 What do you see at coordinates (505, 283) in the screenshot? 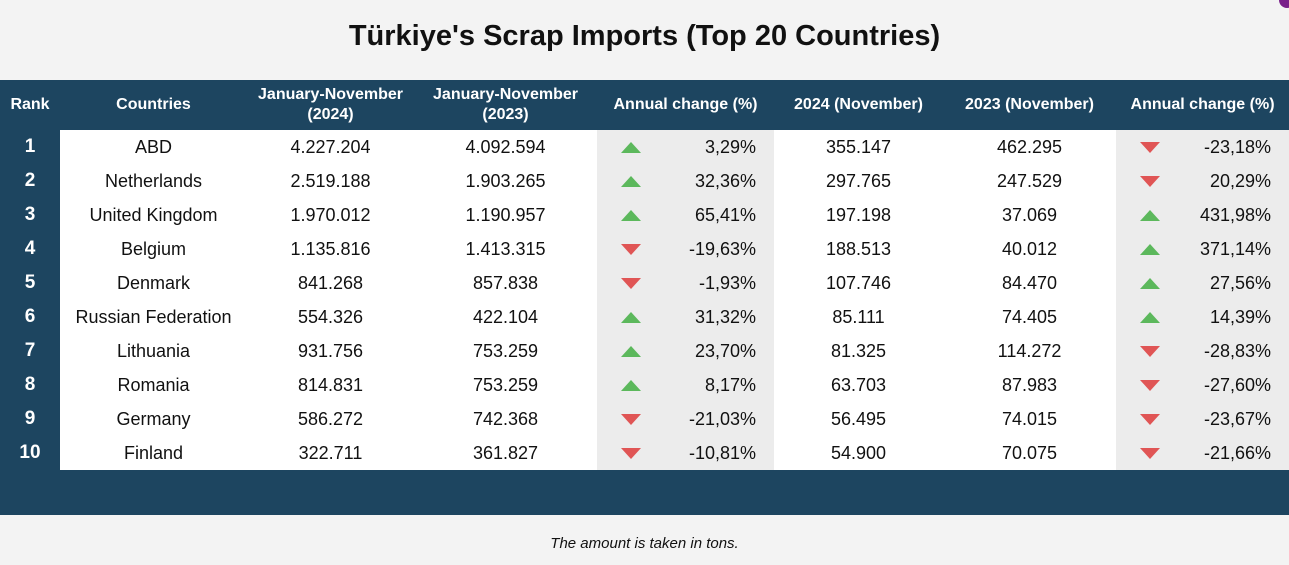
I see `jan-nov-2023-cell: 857.838` at bounding box center [505, 283].